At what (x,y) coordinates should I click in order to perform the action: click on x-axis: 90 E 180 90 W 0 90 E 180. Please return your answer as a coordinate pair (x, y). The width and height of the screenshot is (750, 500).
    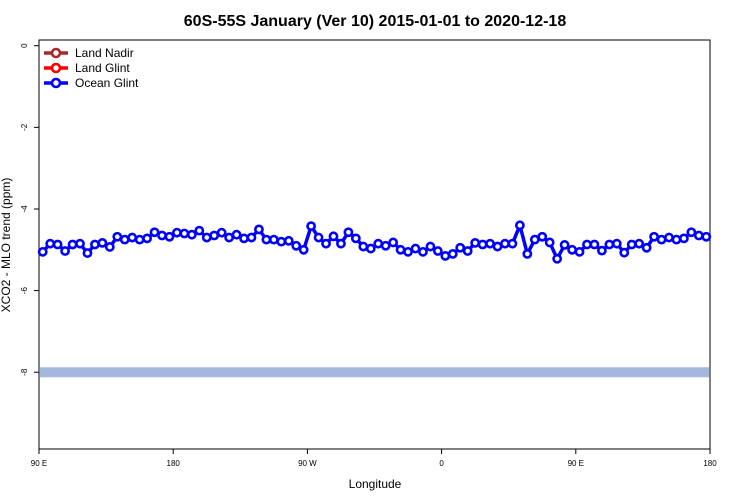
    Looking at the image, I should click on (374, 458).